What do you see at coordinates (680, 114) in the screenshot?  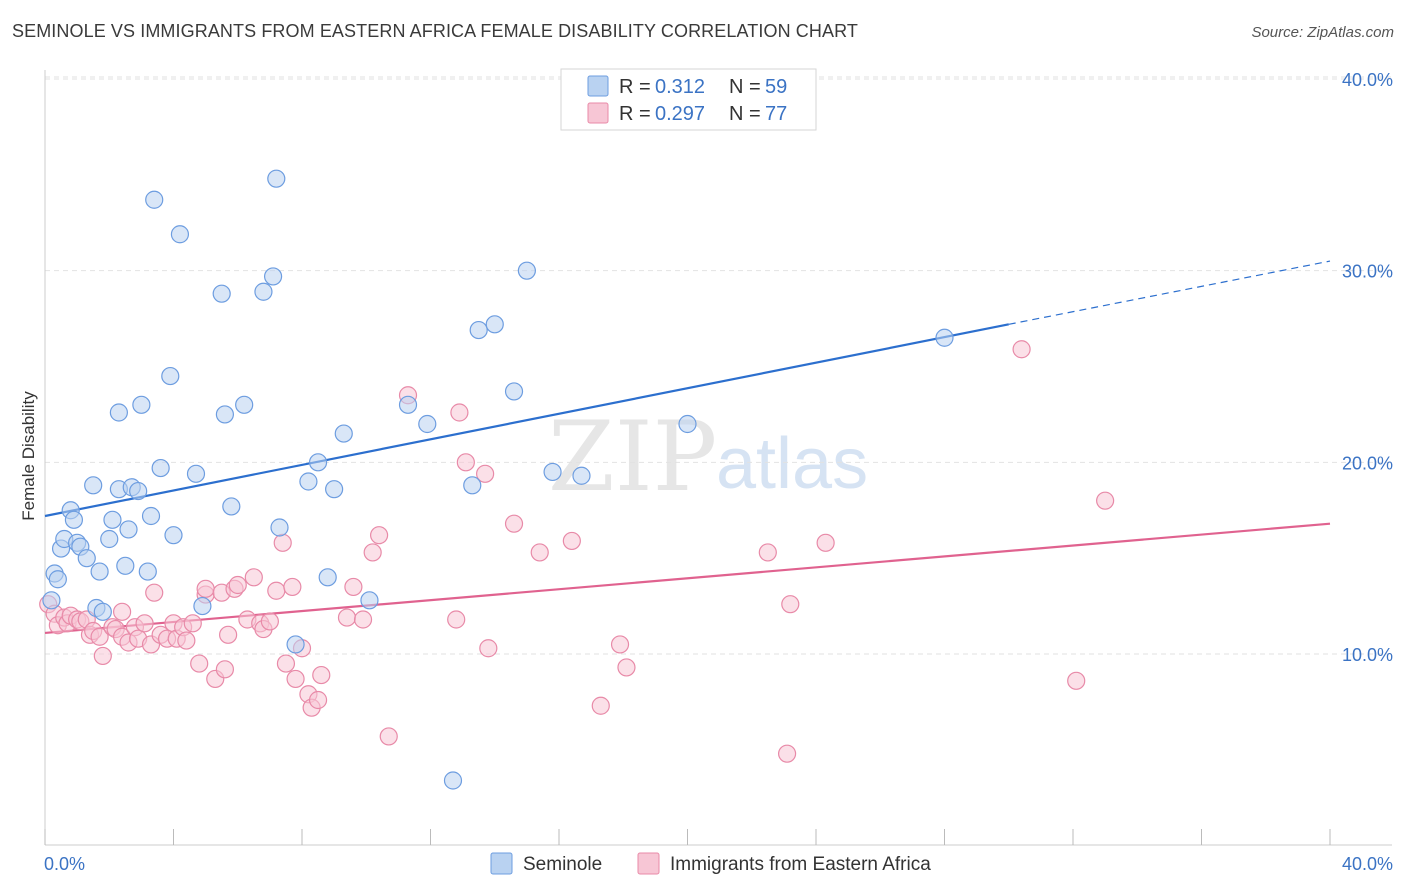 I see `legend-r-value: 0.297` at bounding box center [680, 114].